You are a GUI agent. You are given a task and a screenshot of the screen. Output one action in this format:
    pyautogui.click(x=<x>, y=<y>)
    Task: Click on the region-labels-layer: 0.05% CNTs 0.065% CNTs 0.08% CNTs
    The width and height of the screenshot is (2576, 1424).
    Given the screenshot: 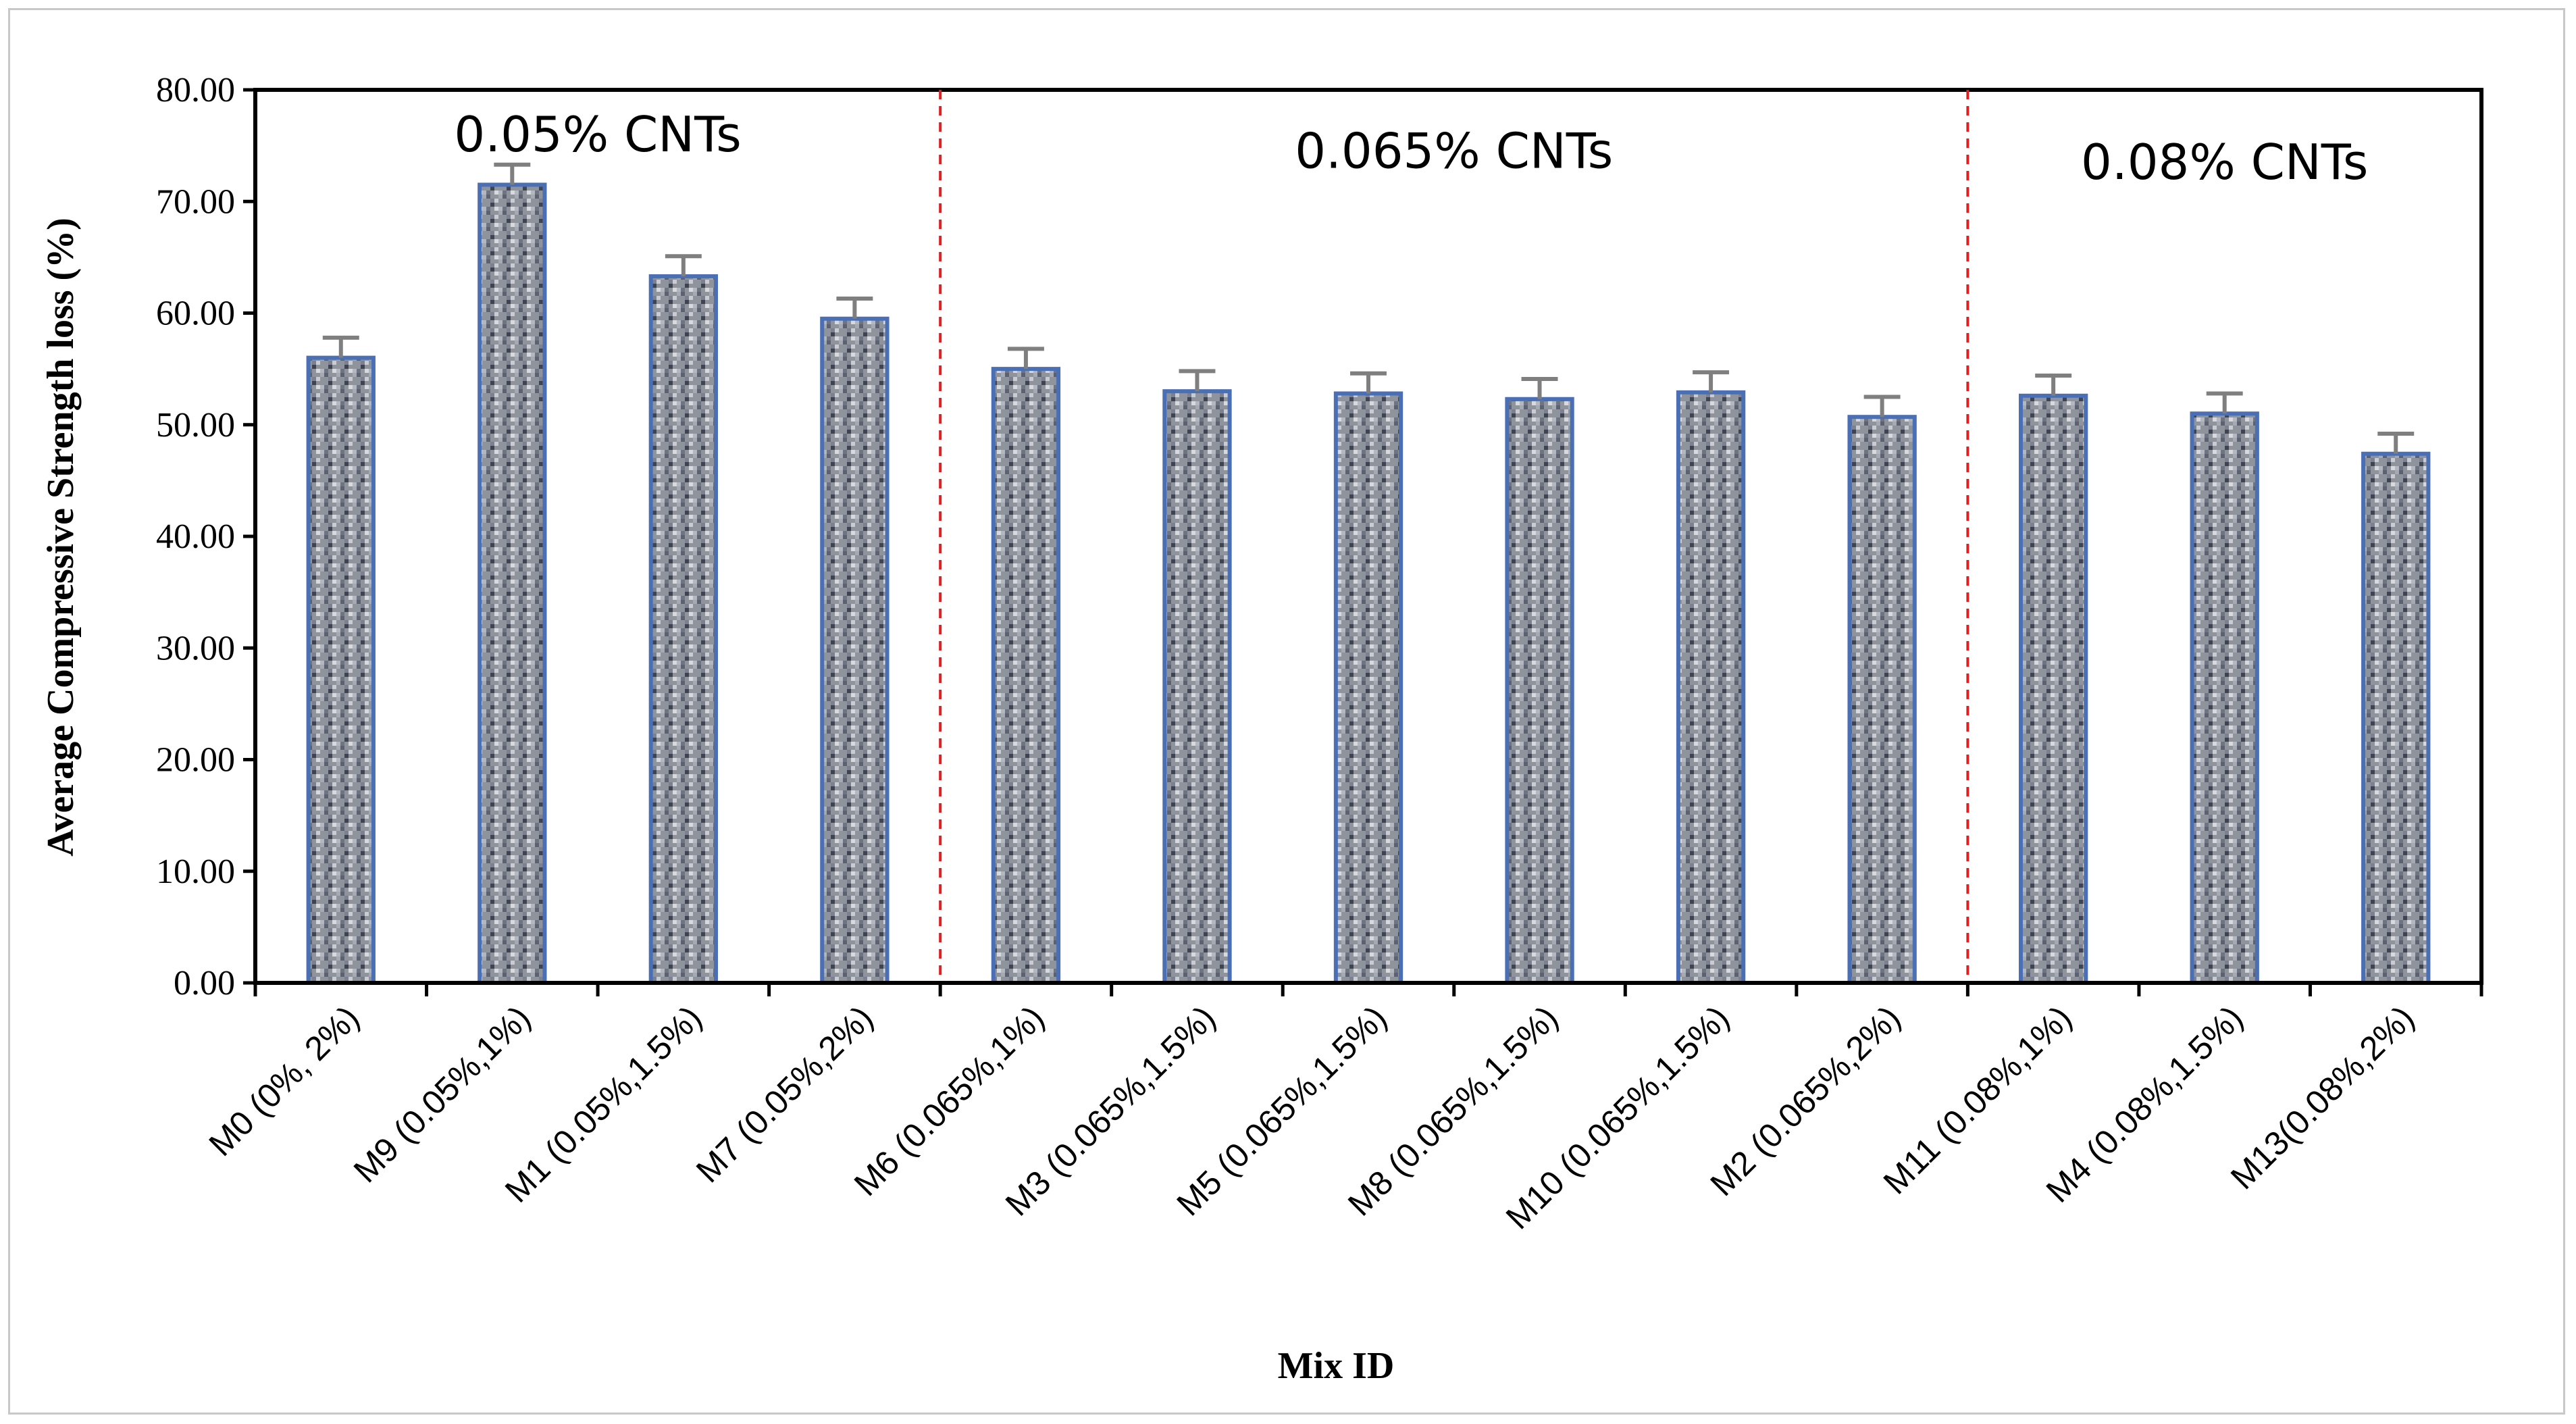 What is the action you would take?
    pyautogui.click(x=1411, y=148)
    